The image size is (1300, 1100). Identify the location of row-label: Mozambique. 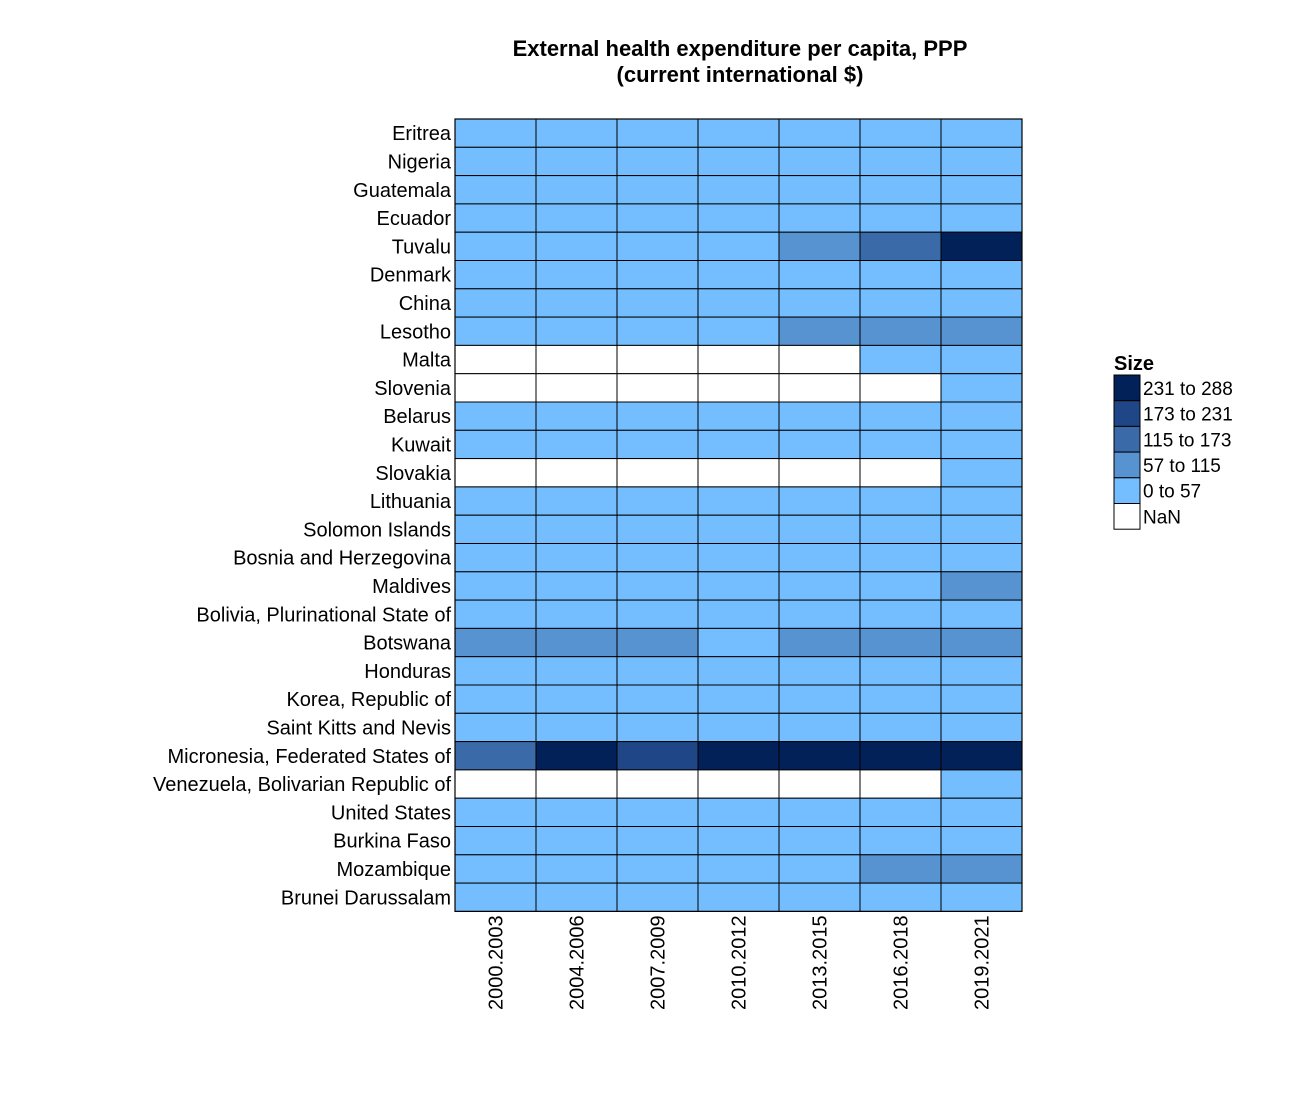
(393, 870).